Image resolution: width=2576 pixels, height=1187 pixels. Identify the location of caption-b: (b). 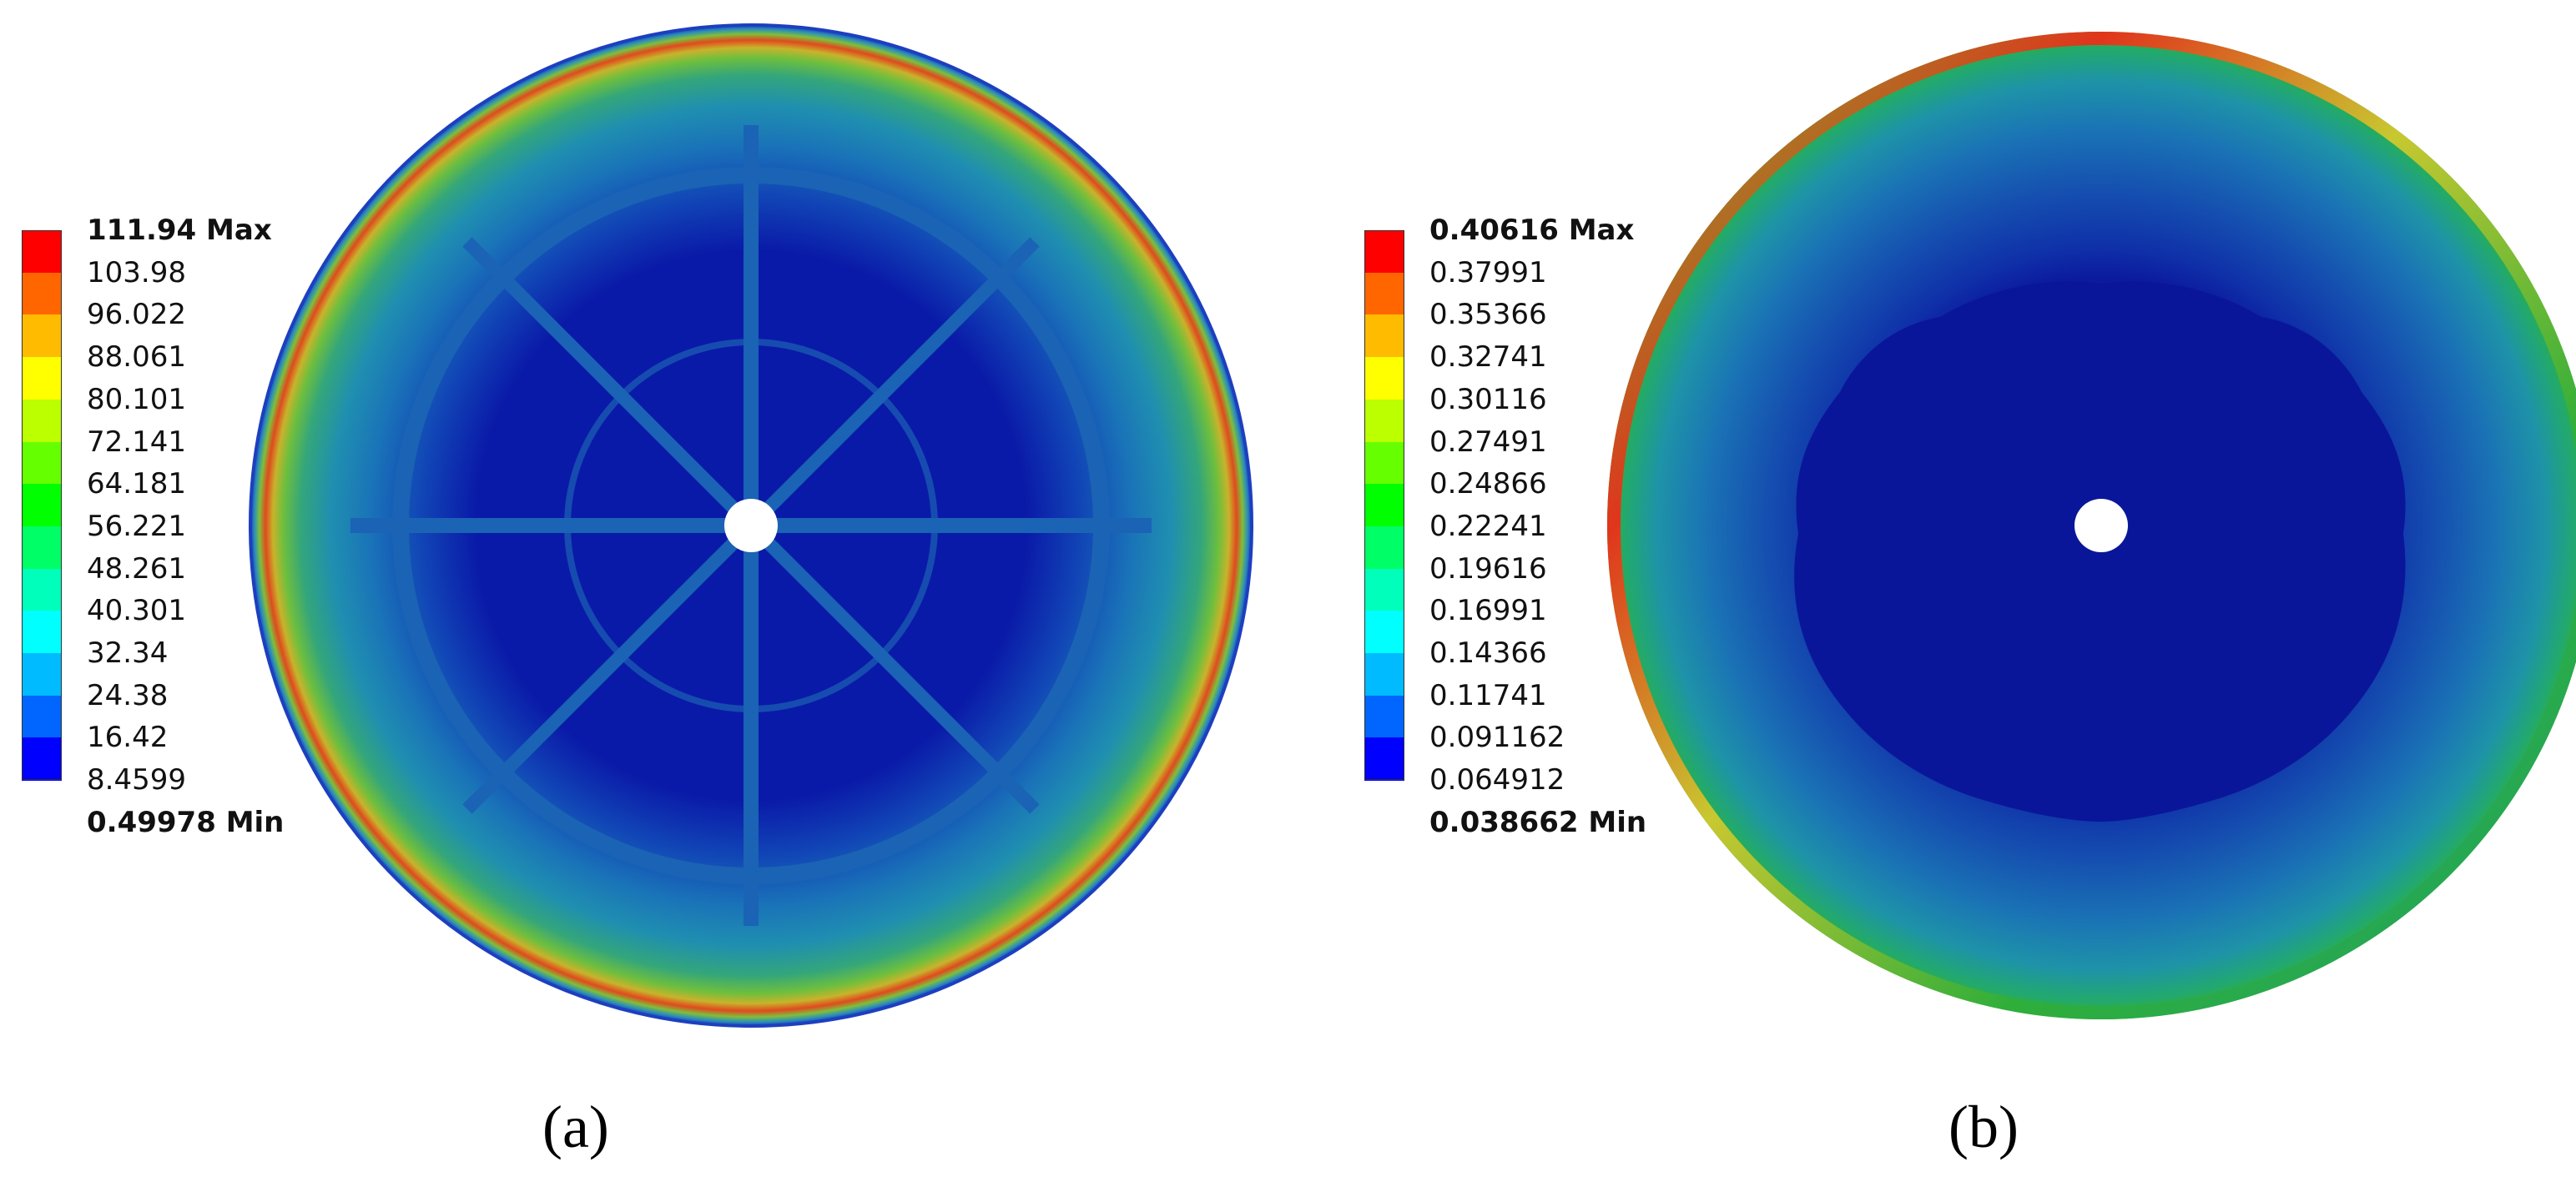
(1984, 1127).